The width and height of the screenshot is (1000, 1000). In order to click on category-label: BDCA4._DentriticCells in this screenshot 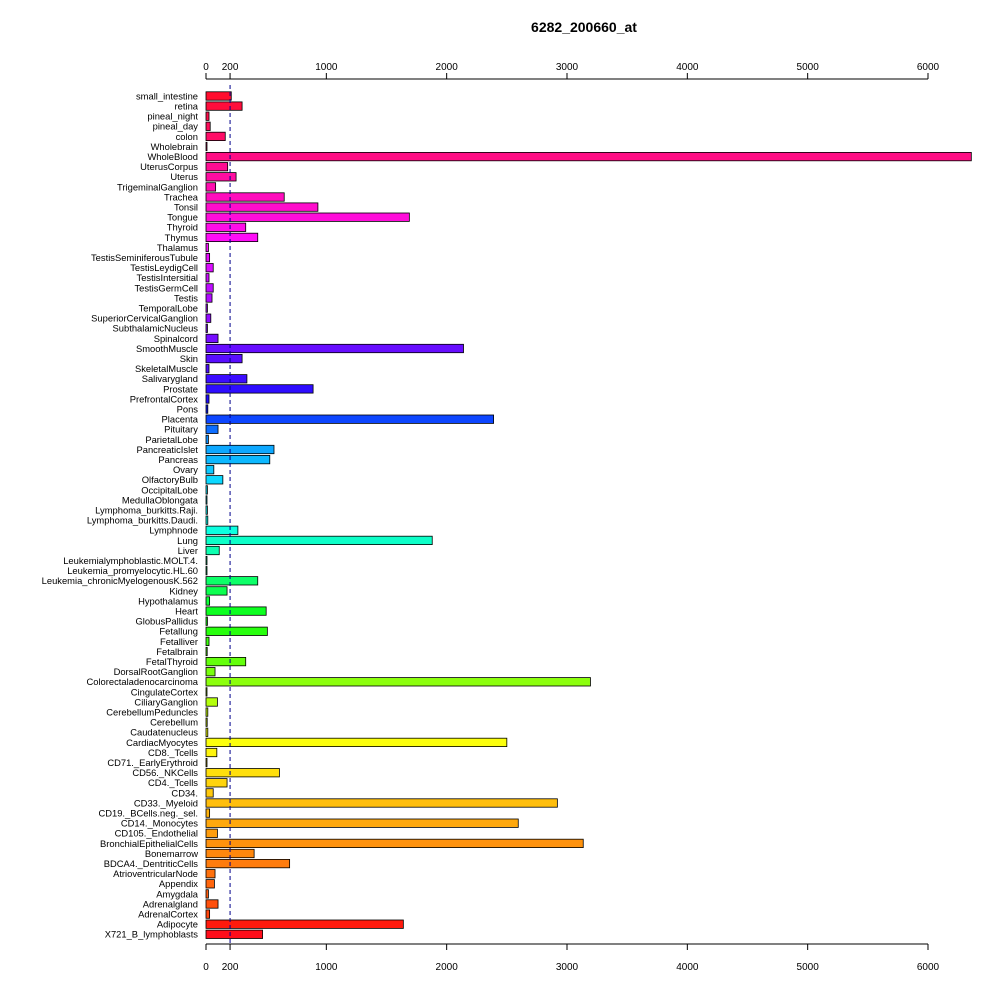, I will do `click(151, 863)`.